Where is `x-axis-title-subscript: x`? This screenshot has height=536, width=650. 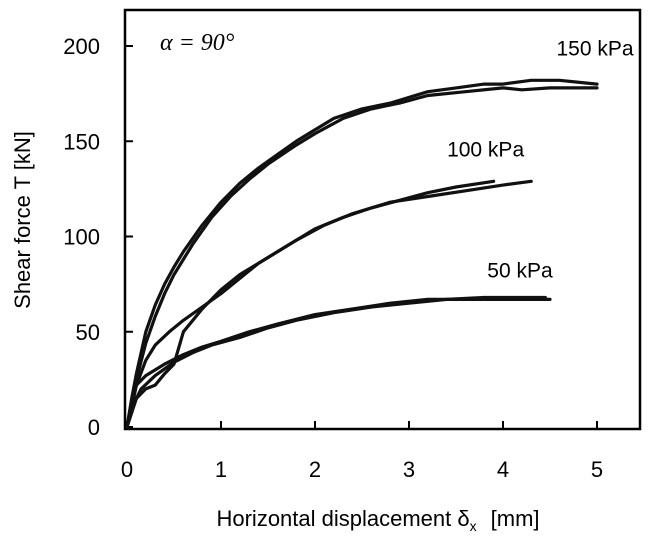 x-axis-title-subscript: x is located at coordinates (473, 526).